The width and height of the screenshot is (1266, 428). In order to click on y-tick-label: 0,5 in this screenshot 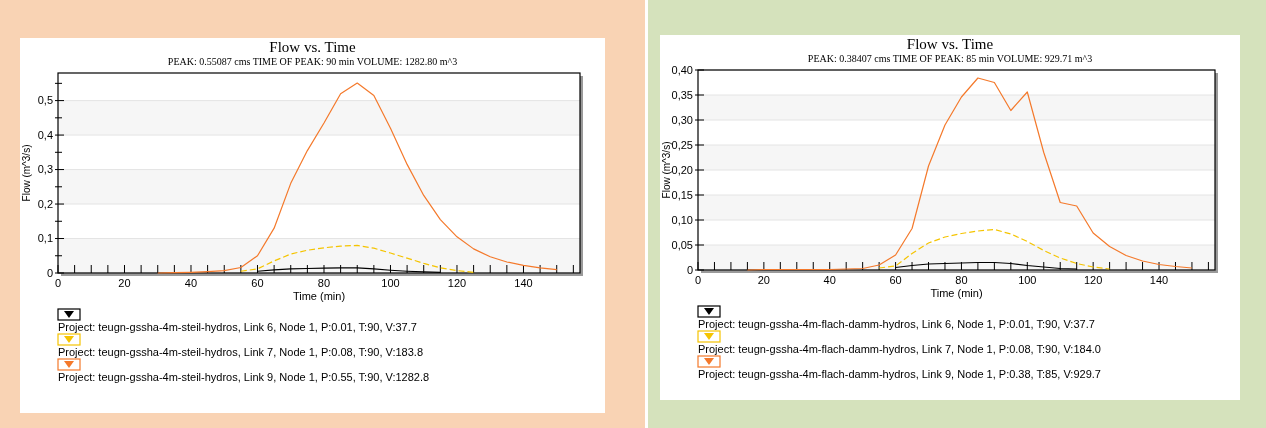, I will do `click(45, 100)`.